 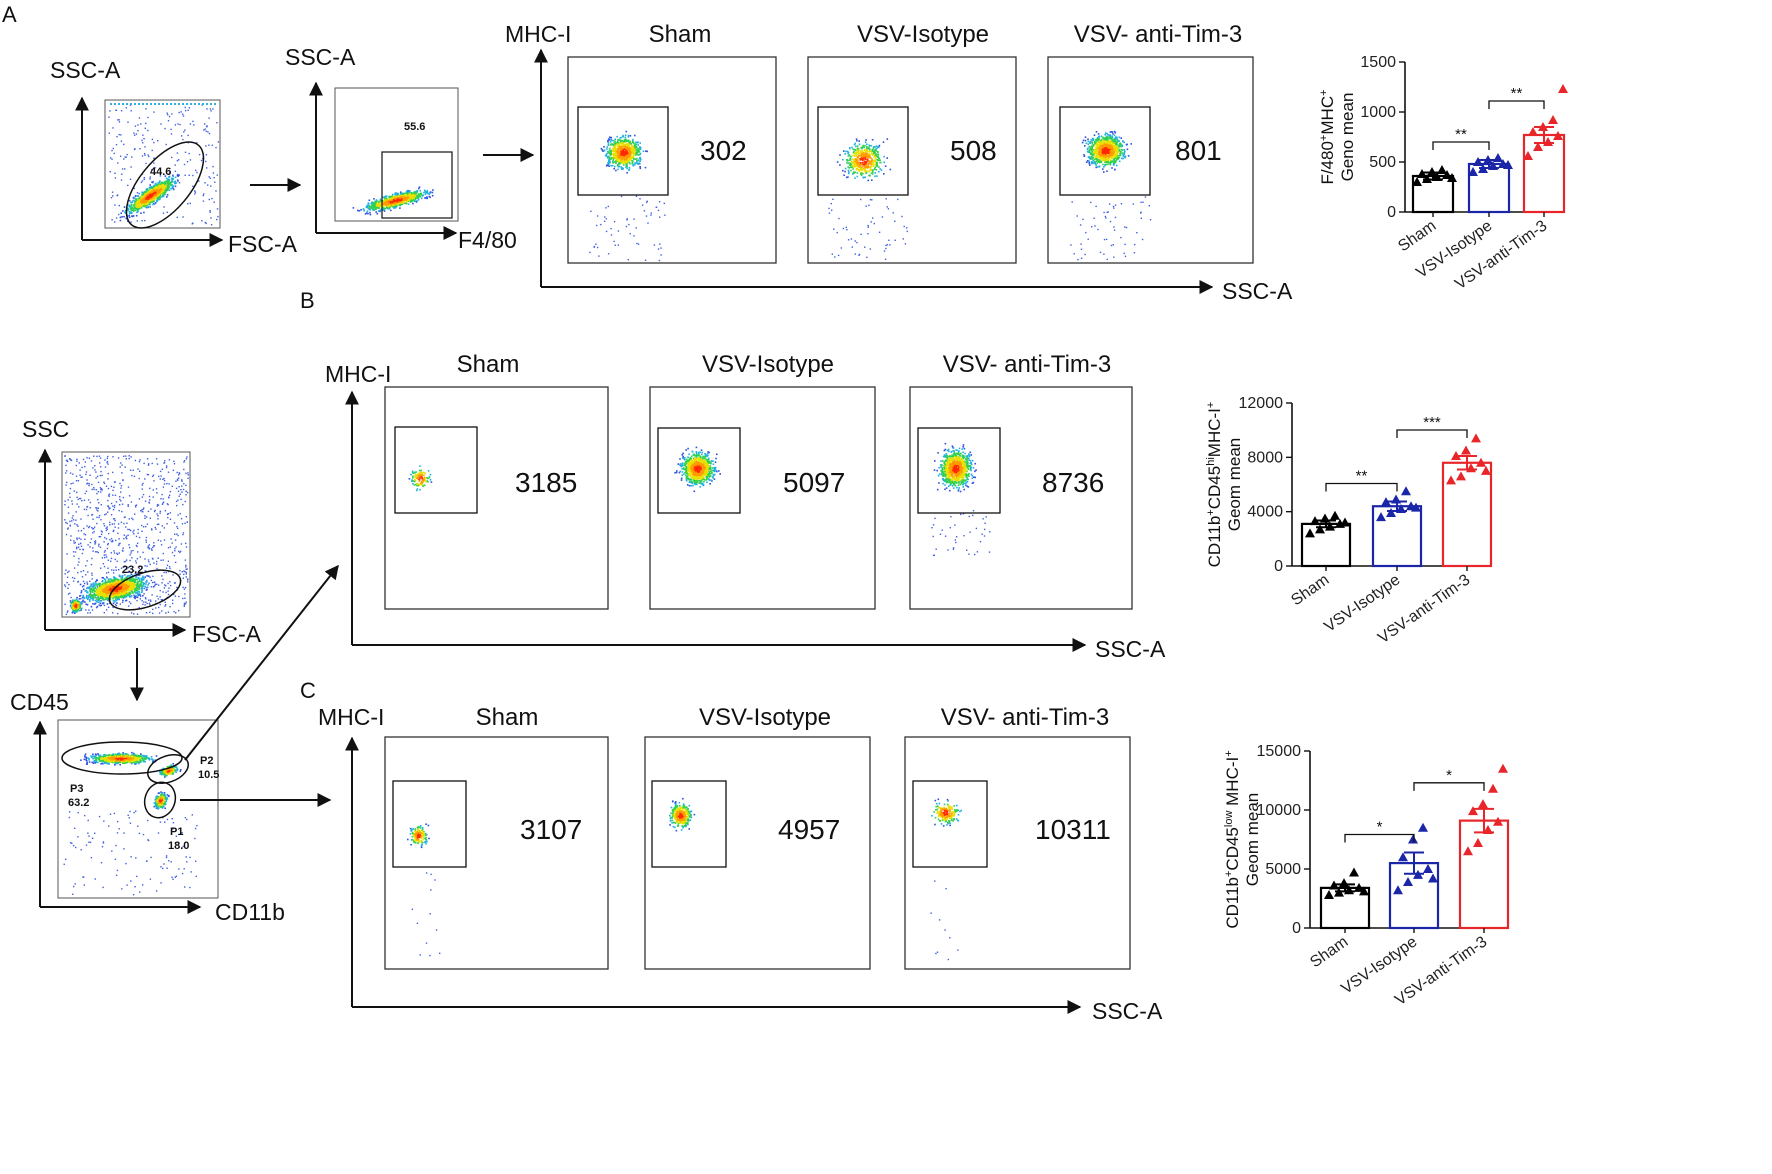 What do you see at coordinates (414, 127) in the screenshot?
I see `a2-gate-value: 55.6` at bounding box center [414, 127].